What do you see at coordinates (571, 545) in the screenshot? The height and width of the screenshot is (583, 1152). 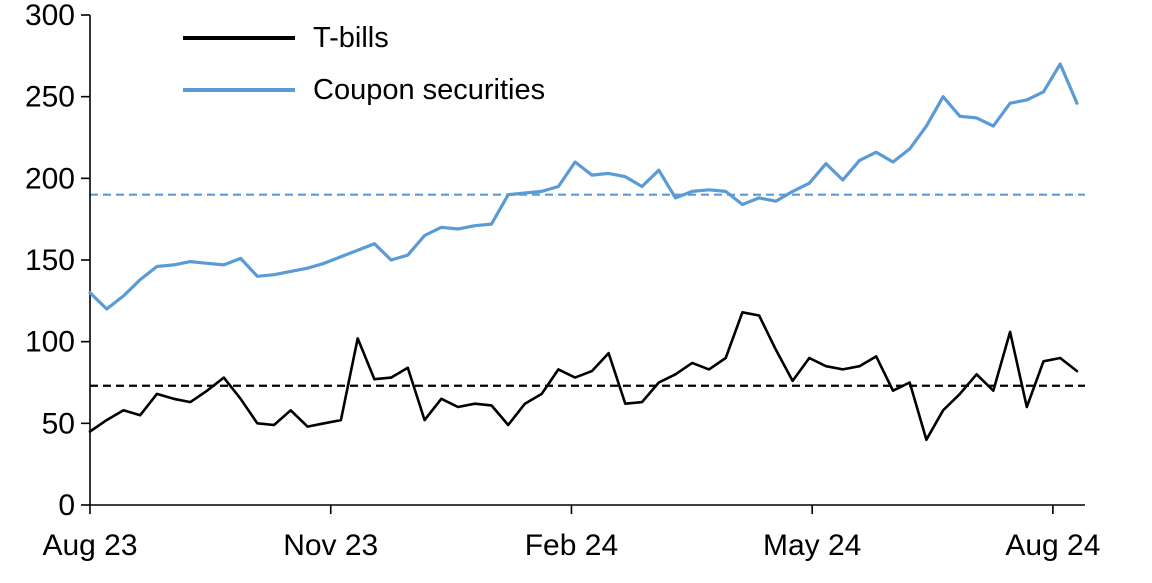 I see `x-tick-label: Feb 24` at bounding box center [571, 545].